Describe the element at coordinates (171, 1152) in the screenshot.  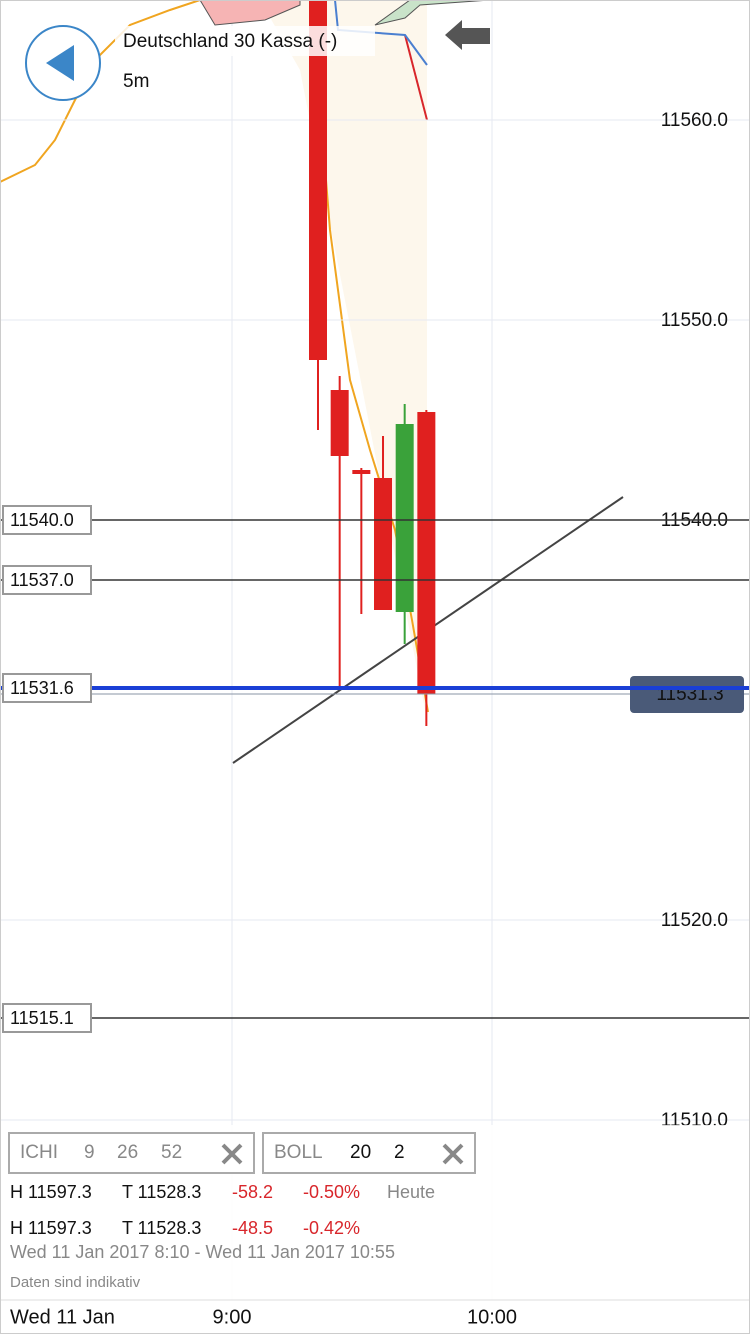
I see `ichi-param: 52` at that location.